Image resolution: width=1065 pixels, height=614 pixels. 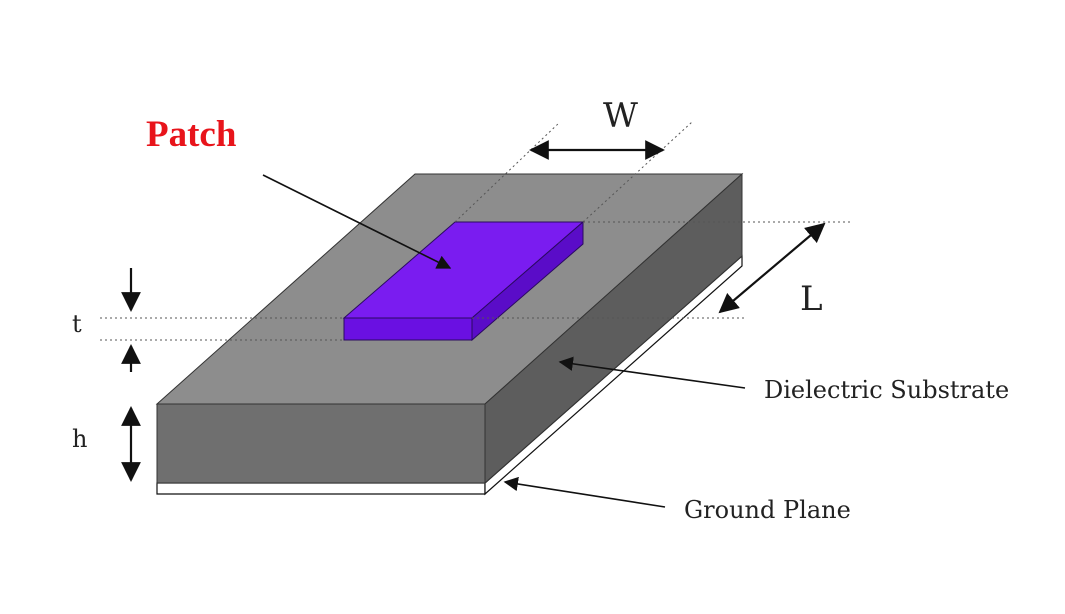 I want to click on ground-plane-front, so click(x=321, y=488).